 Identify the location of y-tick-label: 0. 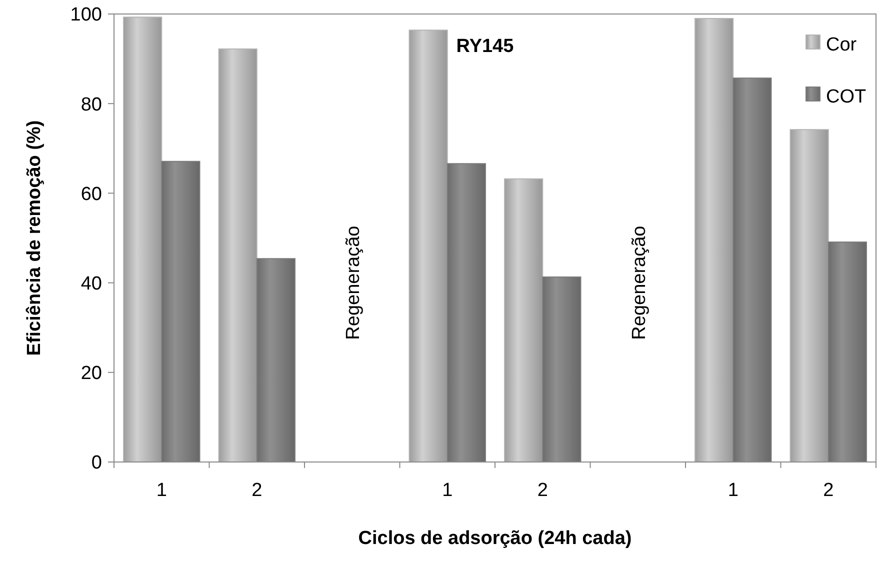
(96, 463).